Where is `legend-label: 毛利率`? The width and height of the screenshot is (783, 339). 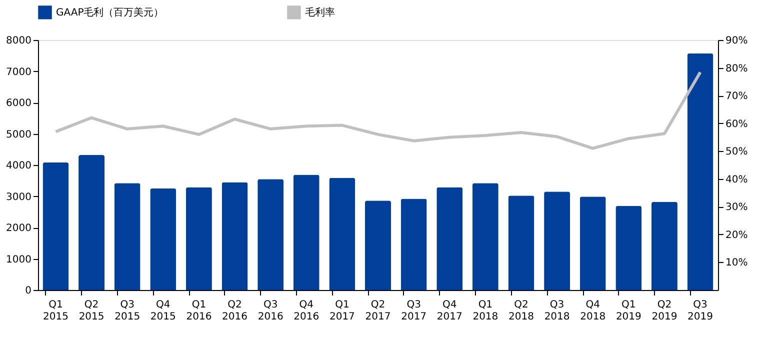
legend-label: 毛利率 is located at coordinates (320, 12).